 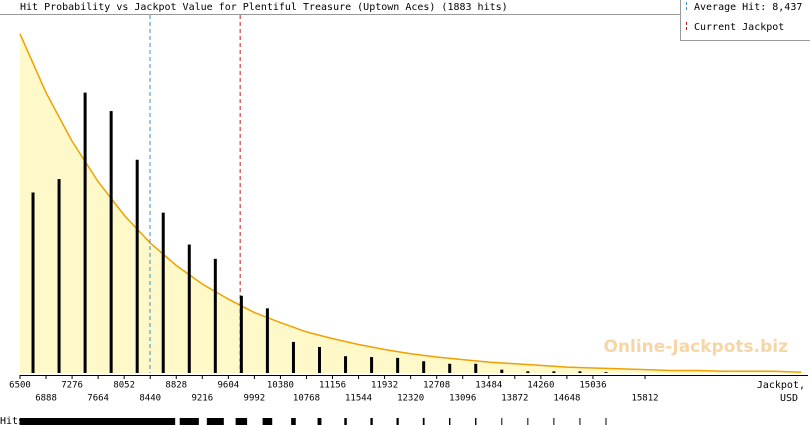 I want to click on x-tick-label: 8828, so click(x=176, y=386).